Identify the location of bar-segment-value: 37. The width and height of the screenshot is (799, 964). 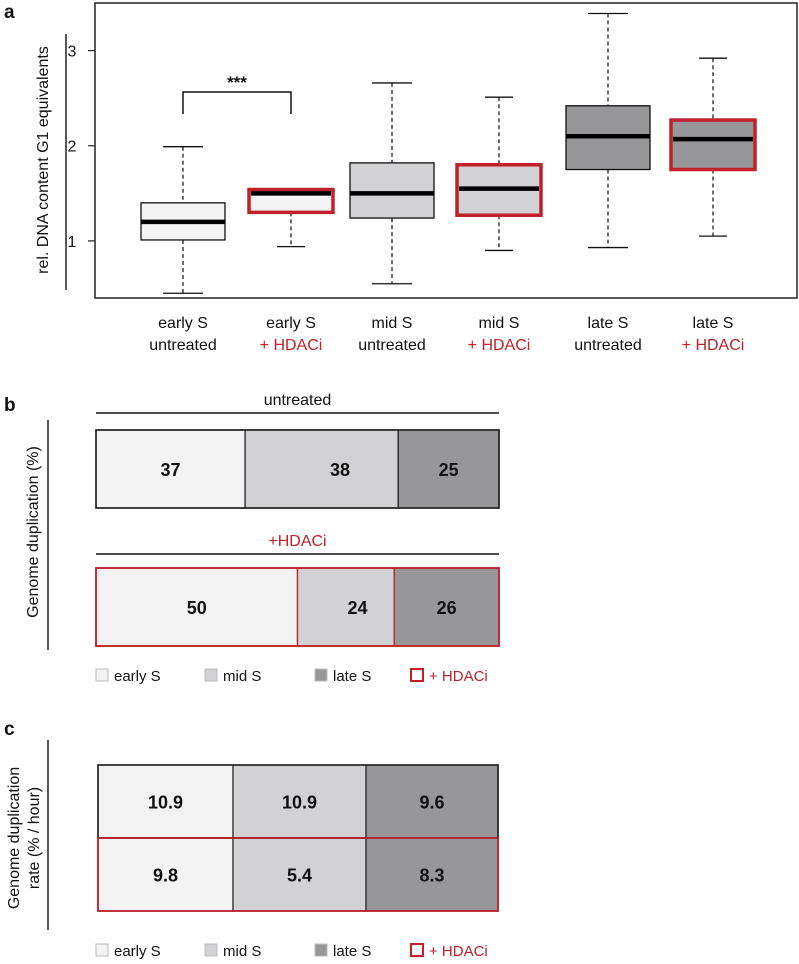
(171, 470).